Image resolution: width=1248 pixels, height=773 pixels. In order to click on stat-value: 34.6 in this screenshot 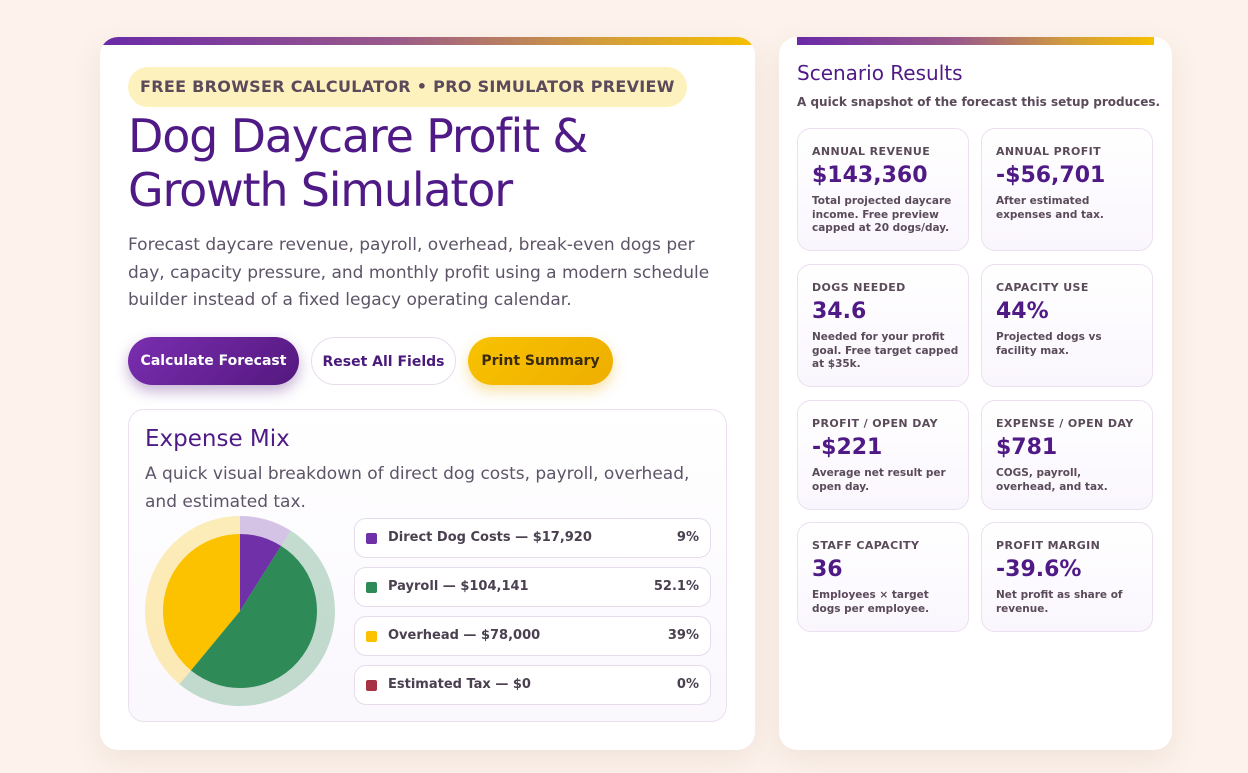, I will do `click(839, 311)`.